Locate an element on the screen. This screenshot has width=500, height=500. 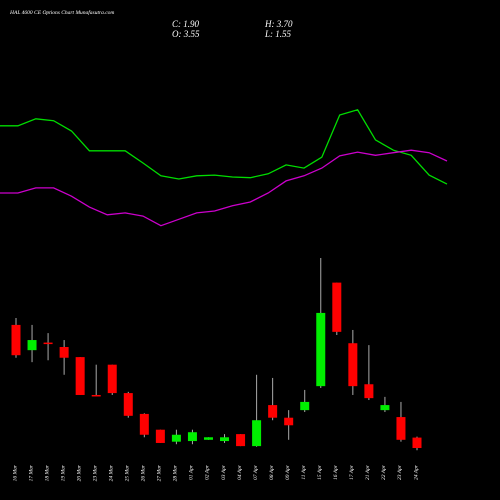
x-tick-label: 17 Apr is located at coordinates (352, 472).